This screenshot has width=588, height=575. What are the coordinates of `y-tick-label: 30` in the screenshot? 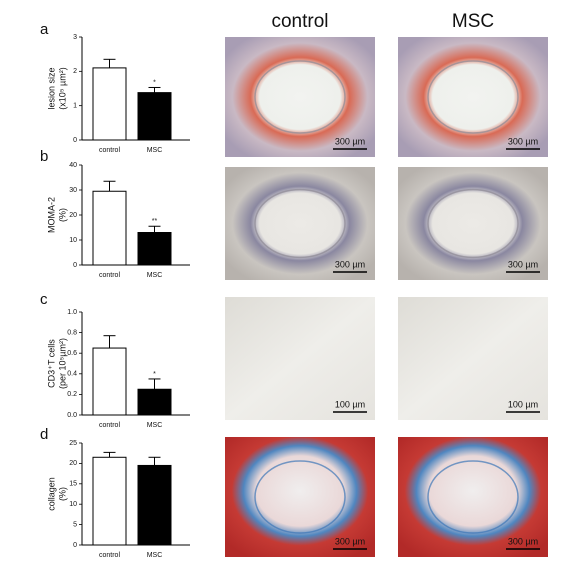 It's located at (73, 190).